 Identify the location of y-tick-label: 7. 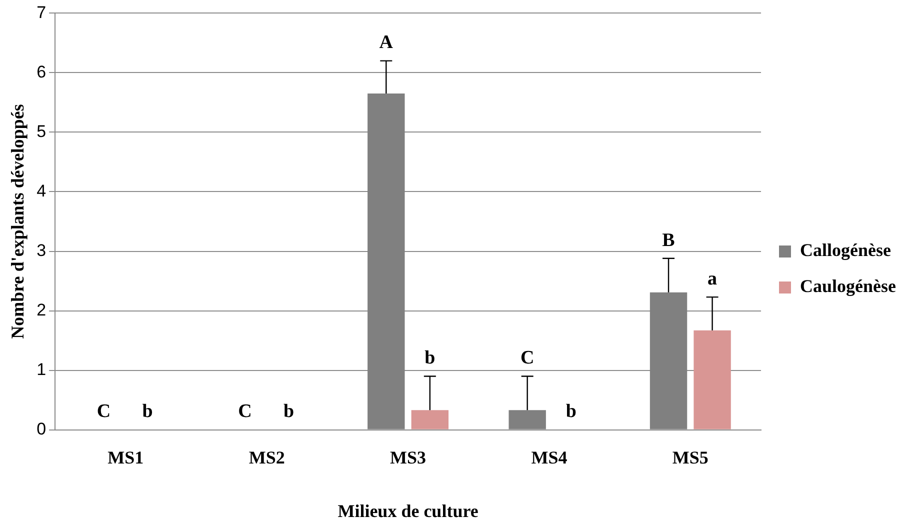
(41, 12).